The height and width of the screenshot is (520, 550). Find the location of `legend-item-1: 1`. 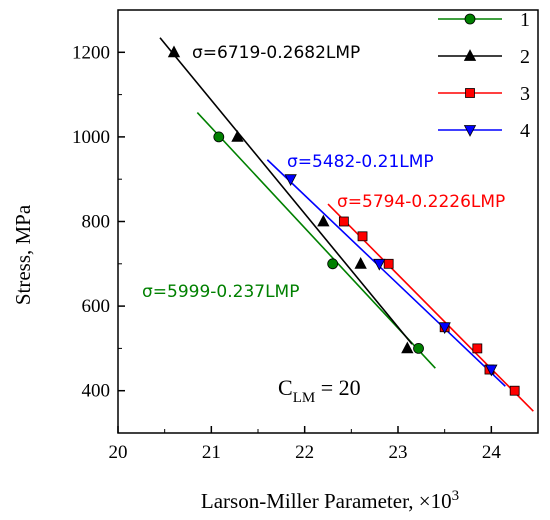

legend-item-1: 1 is located at coordinates (484, 20).